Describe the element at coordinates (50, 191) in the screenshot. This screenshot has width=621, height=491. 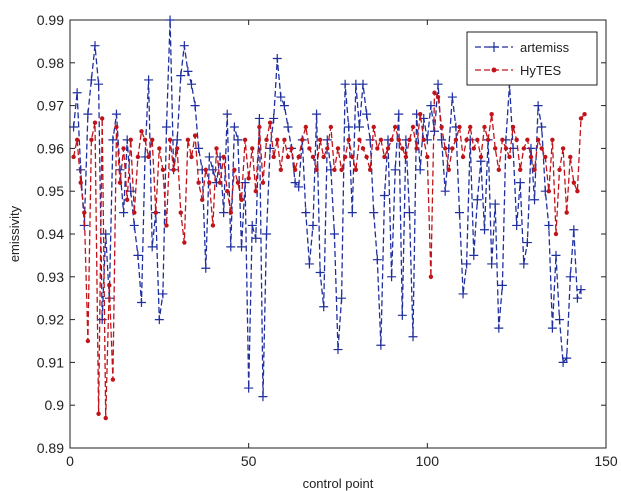
I see `y-tick-label: 0.95` at that location.